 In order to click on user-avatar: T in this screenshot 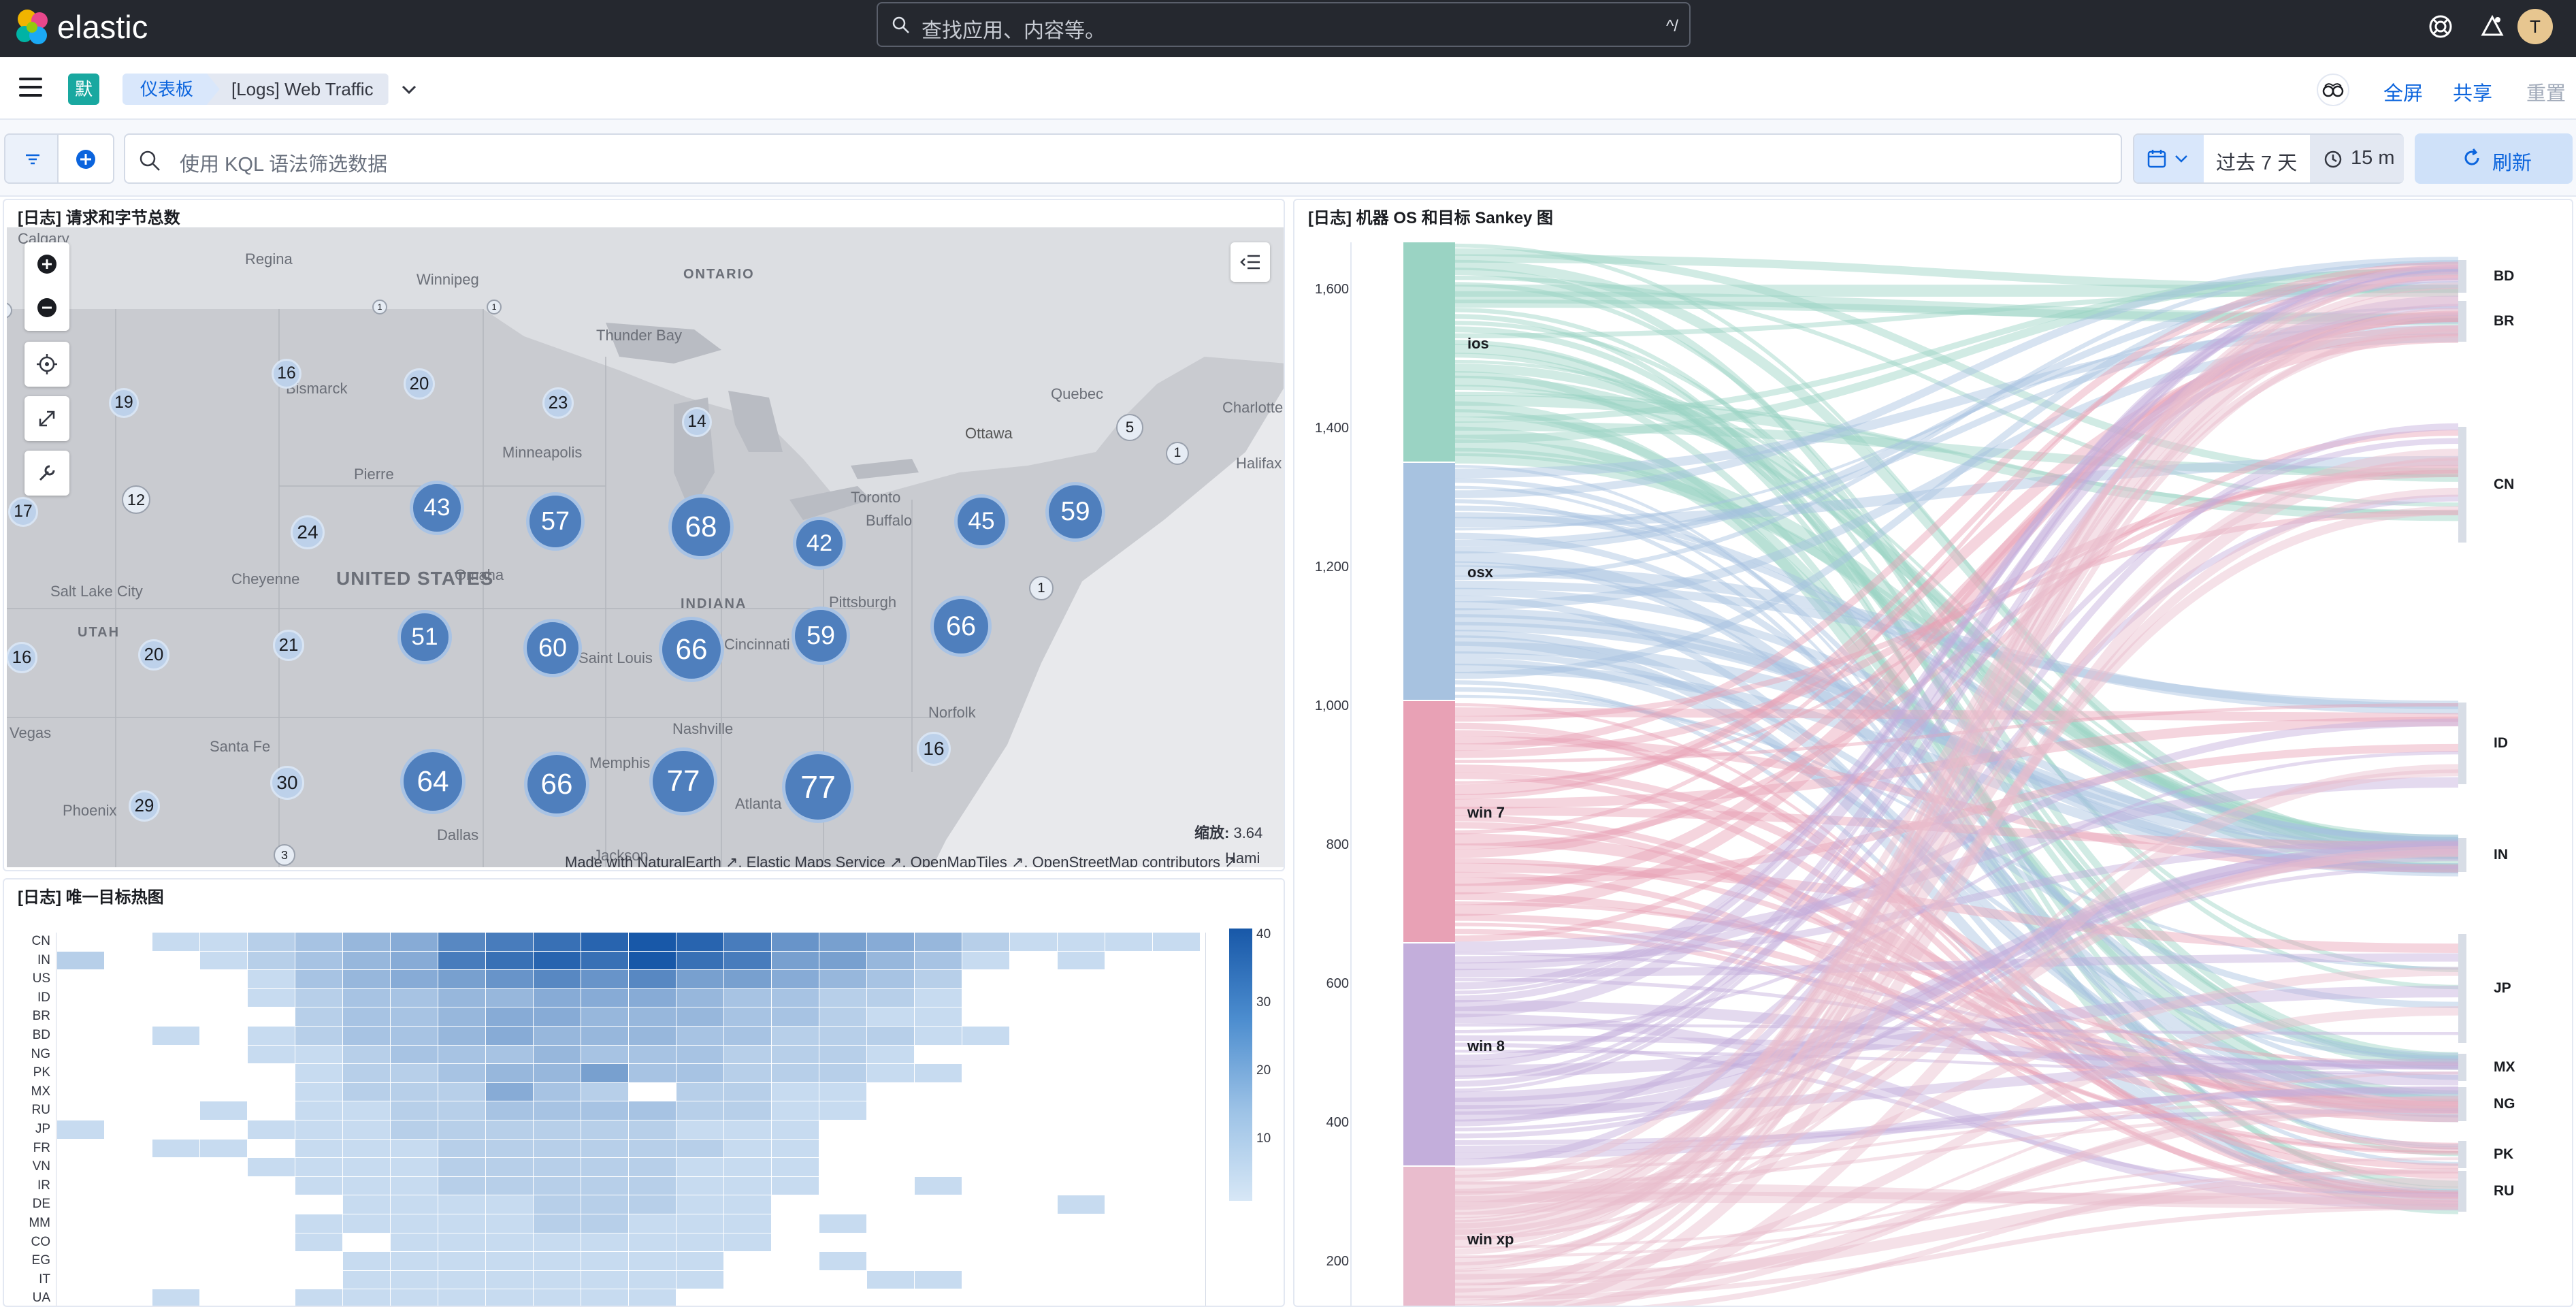, I will do `click(2535, 27)`.